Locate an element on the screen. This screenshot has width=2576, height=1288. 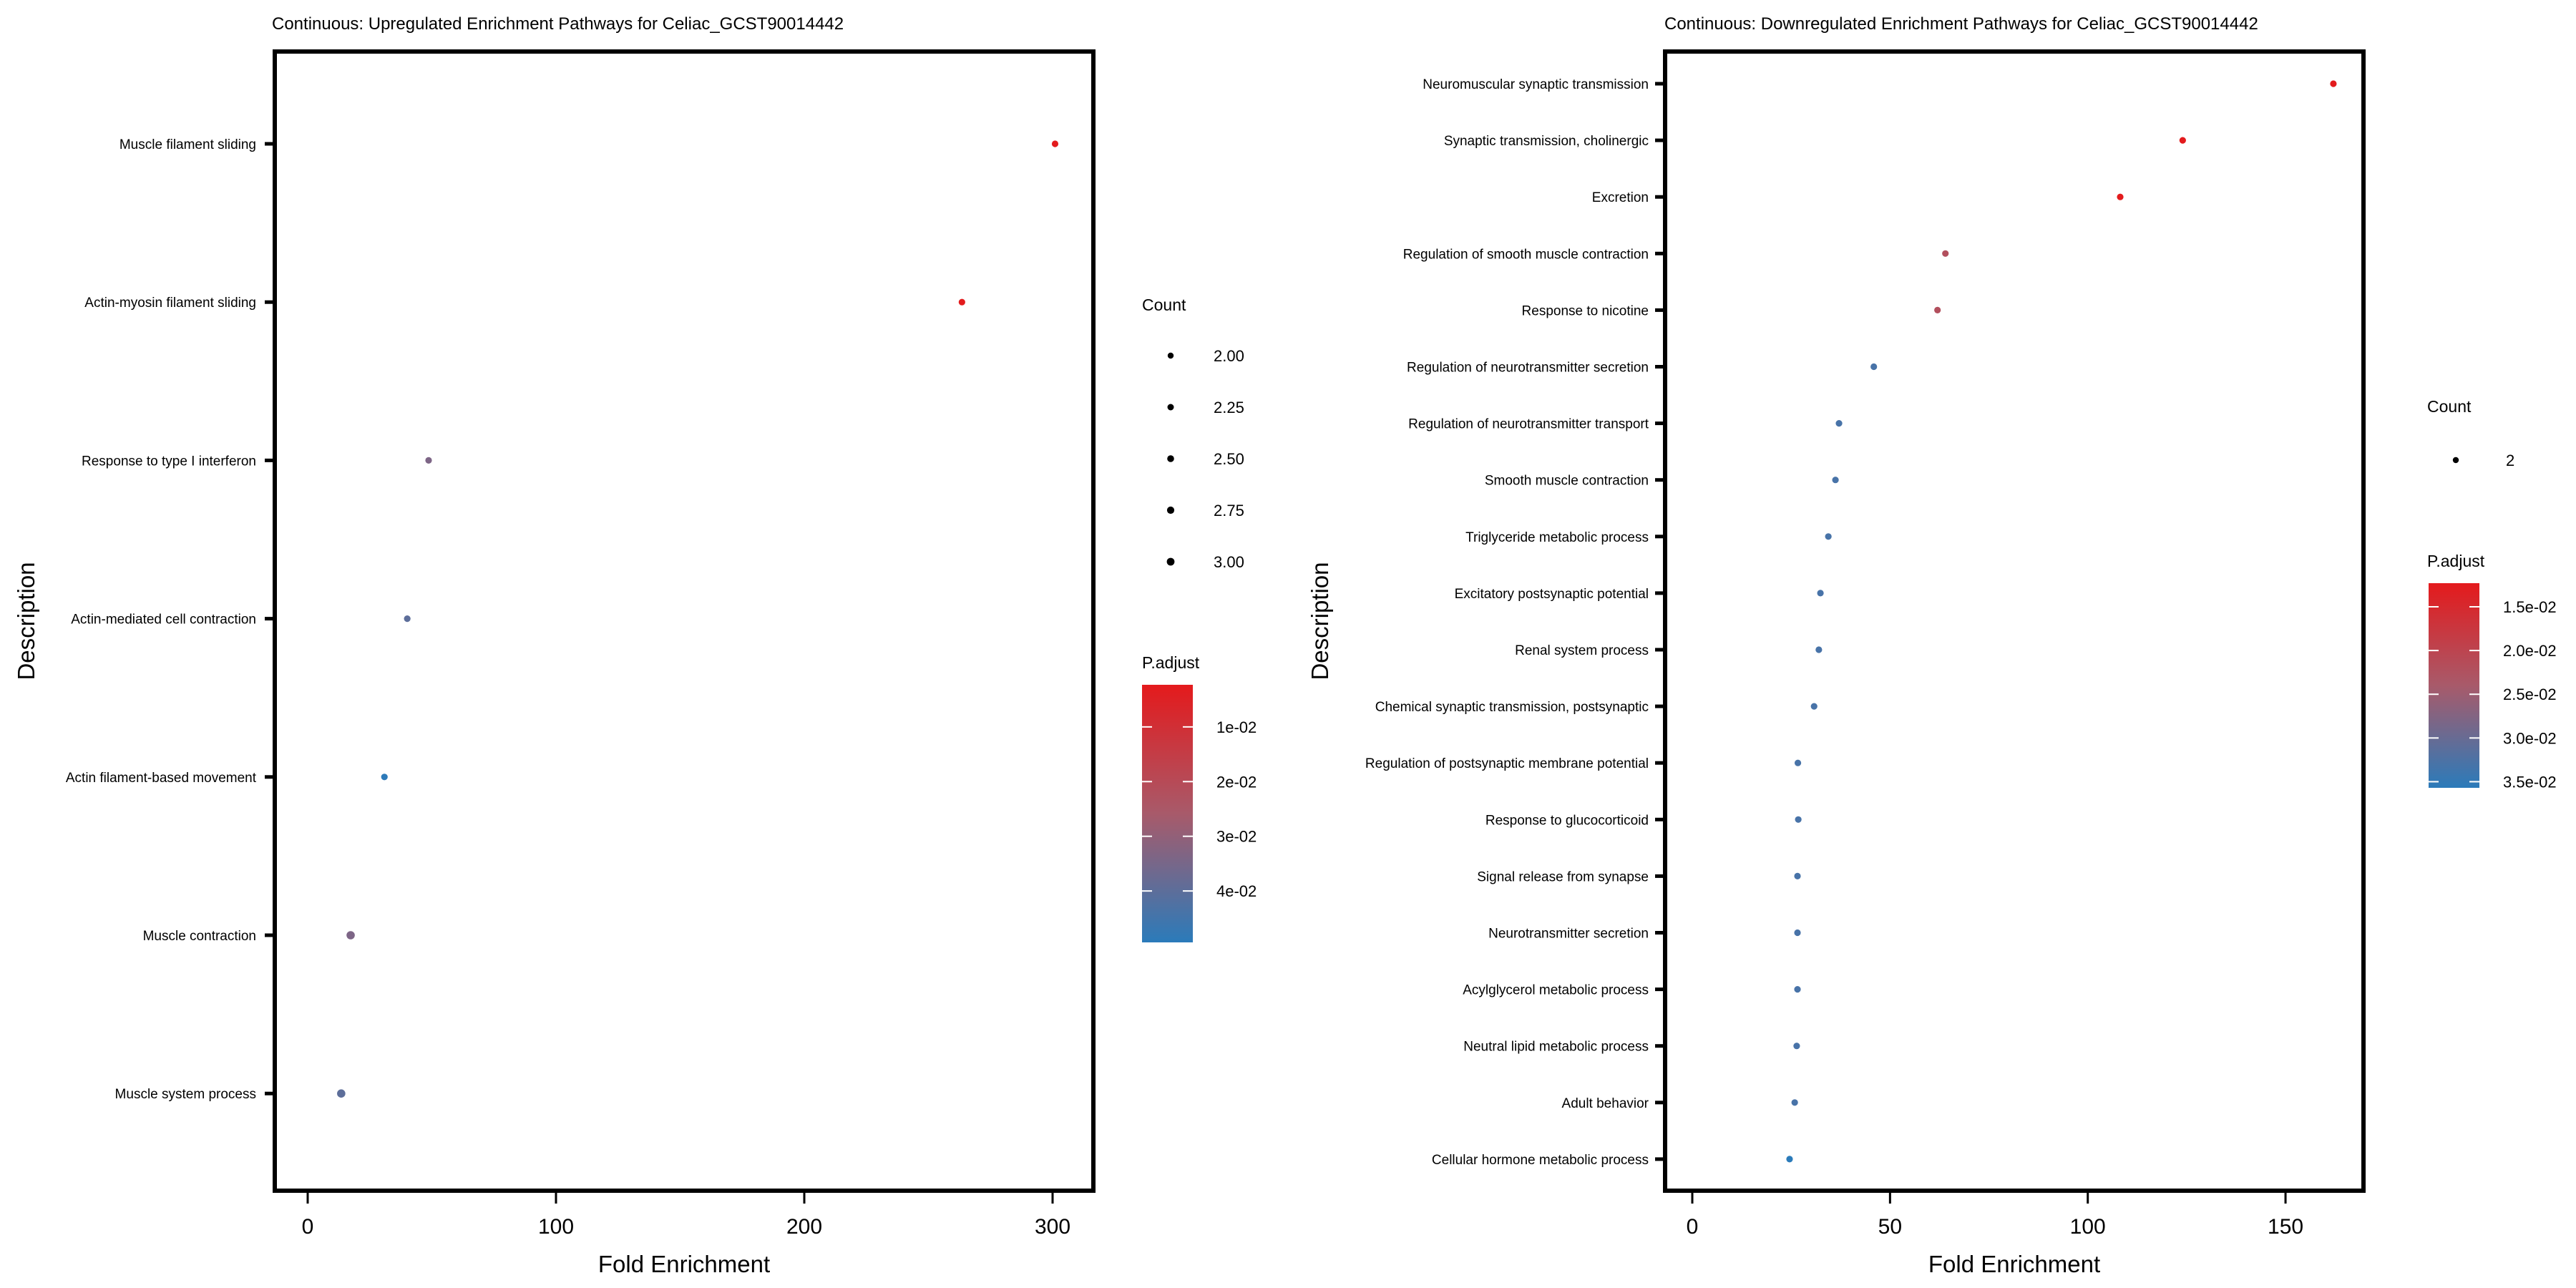
count-legend-items: 2 is located at coordinates (2483, 460).